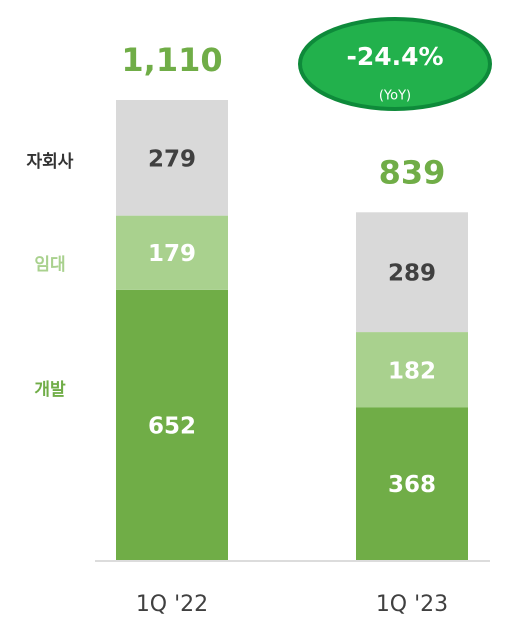  I want to click on total-label: 1,110, so click(171, 60).